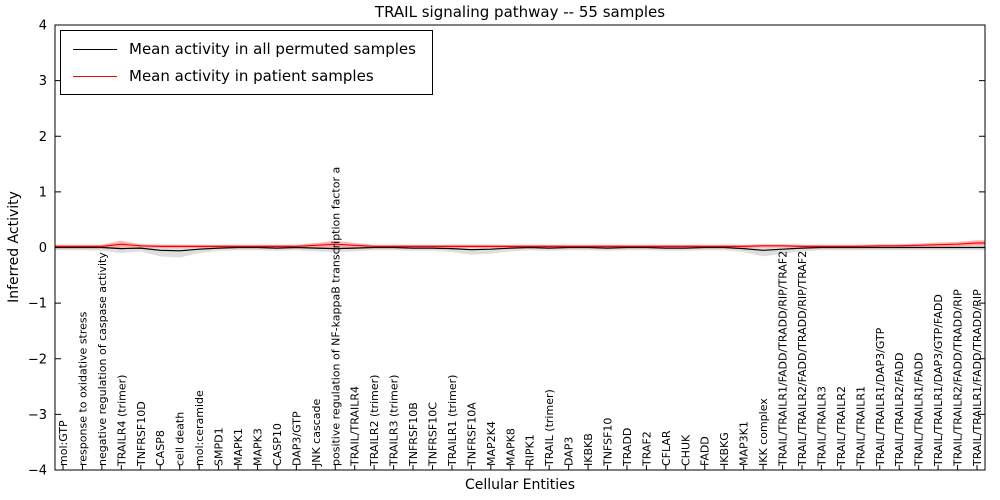 This screenshot has width=1000, height=500. Describe the element at coordinates (43, 192) in the screenshot. I see `y-tick-label: 1` at that location.